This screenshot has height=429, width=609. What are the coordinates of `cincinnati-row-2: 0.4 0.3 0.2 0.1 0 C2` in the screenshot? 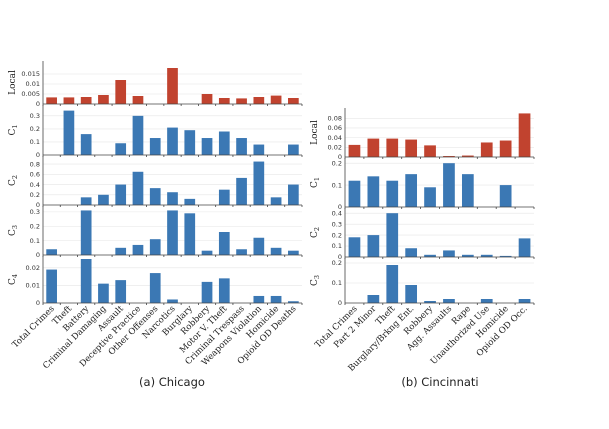 It's located at (422, 234).